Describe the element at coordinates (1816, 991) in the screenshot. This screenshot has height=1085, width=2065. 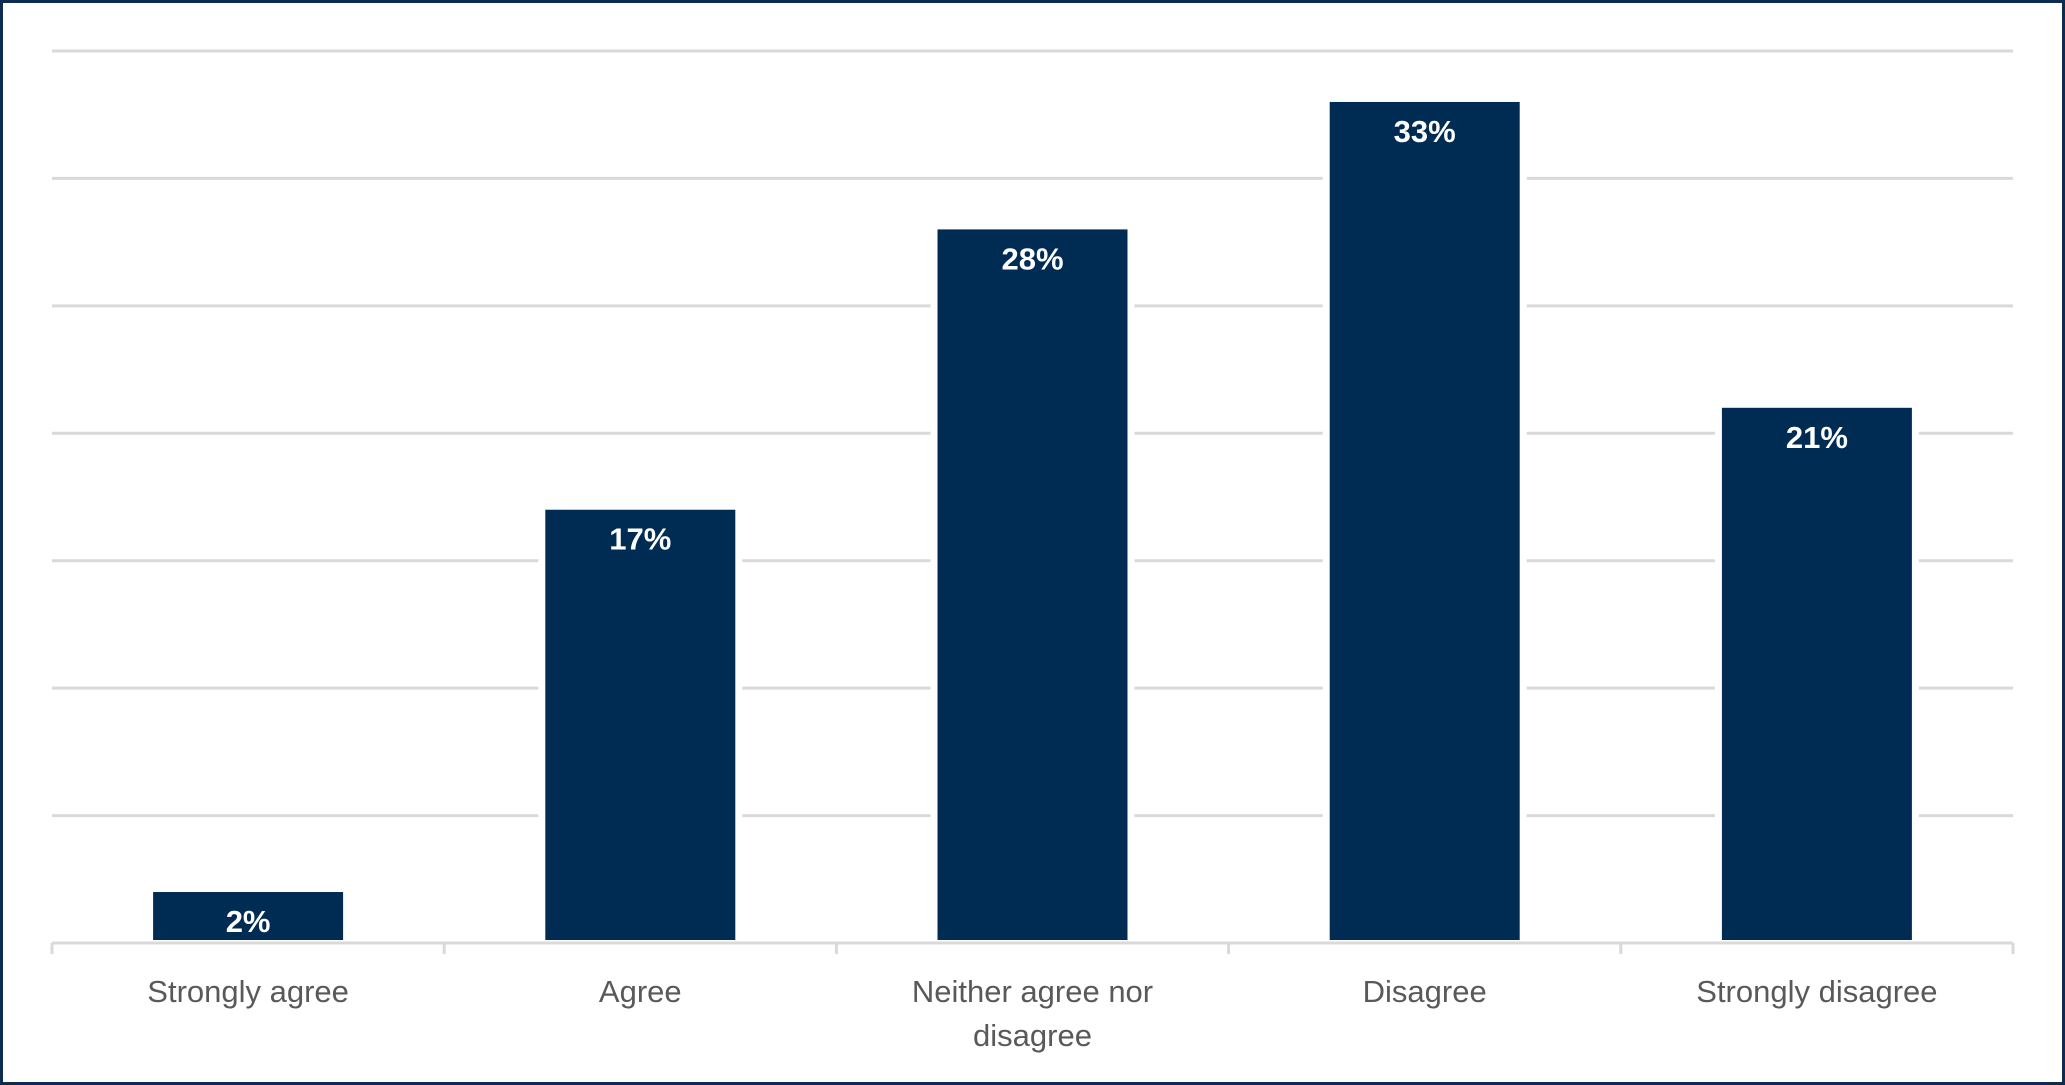
I see `x-tick-label: Strongly disagree` at that location.